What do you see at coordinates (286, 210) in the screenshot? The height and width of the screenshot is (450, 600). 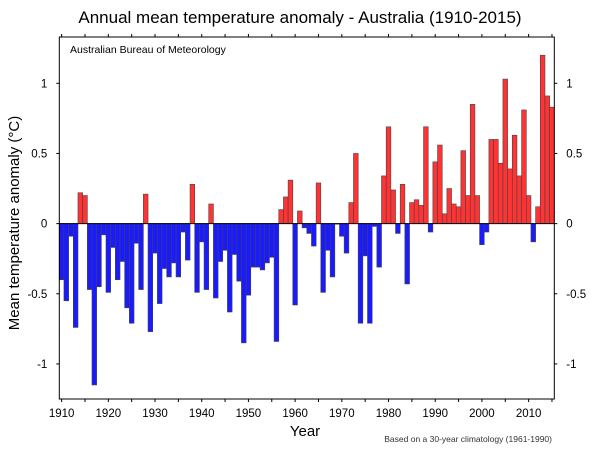 I see `bar-1958` at bounding box center [286, 210].